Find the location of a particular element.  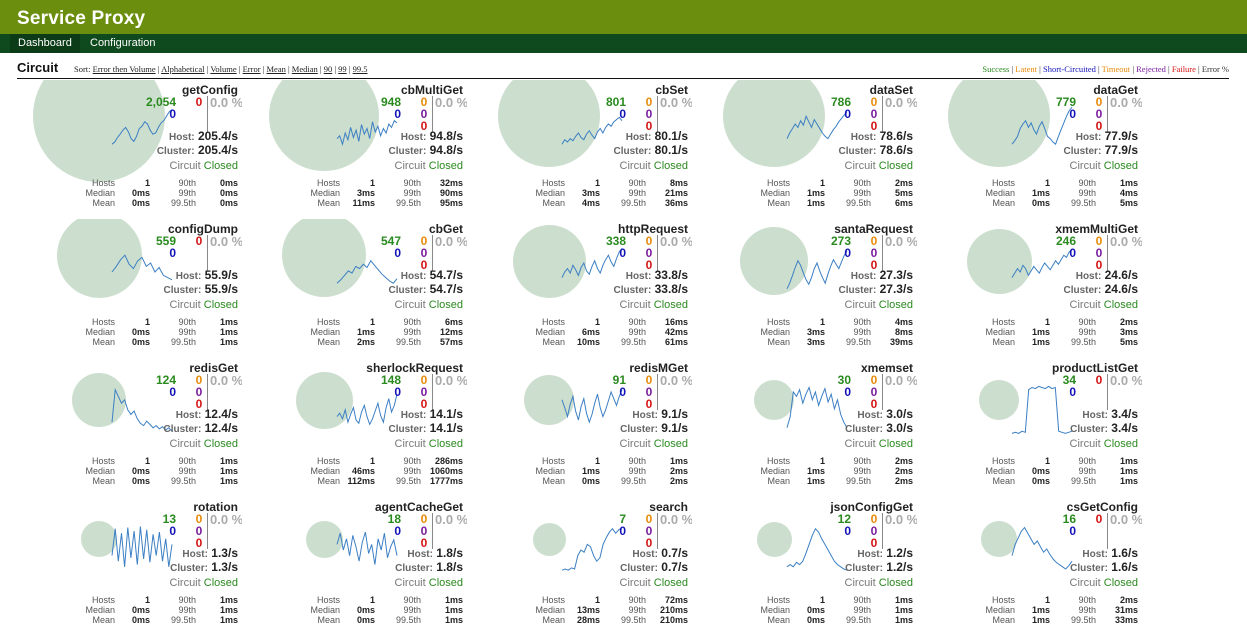

host-rate: 12.4/s is located at coordinates (221, 414).